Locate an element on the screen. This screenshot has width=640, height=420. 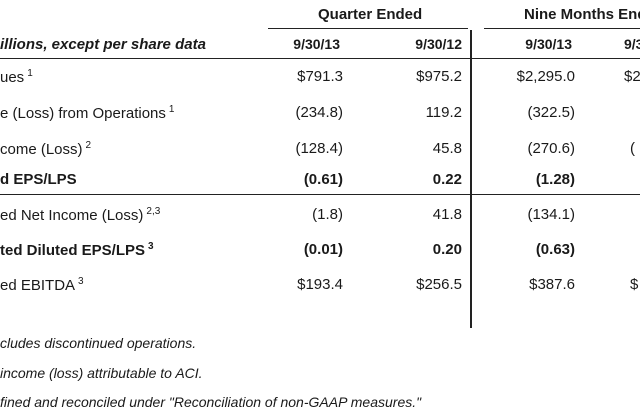
table-cell: 41.8 is located at coordinates (447, 214).